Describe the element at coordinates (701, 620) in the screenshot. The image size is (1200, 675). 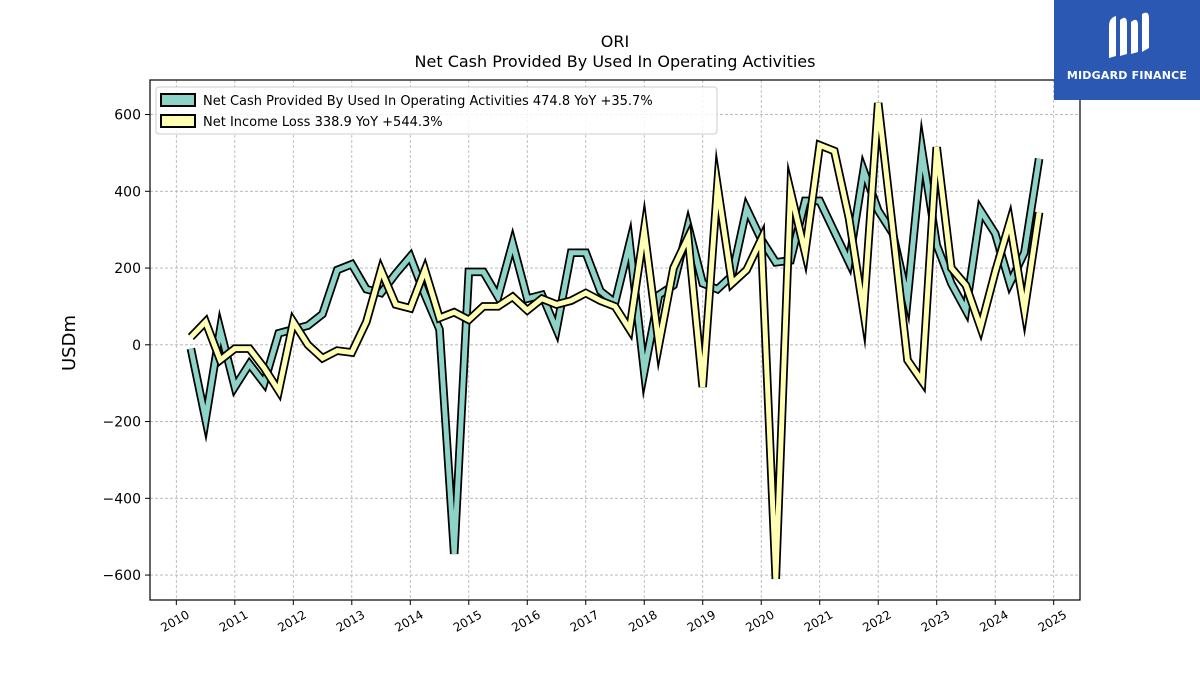
I see `x-tick-label: 2019` at that location.